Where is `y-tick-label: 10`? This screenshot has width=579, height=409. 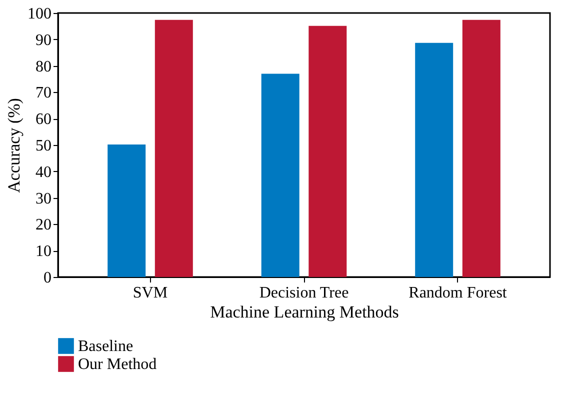
y-tick-label: 10 is located at coordinates (44, 251).